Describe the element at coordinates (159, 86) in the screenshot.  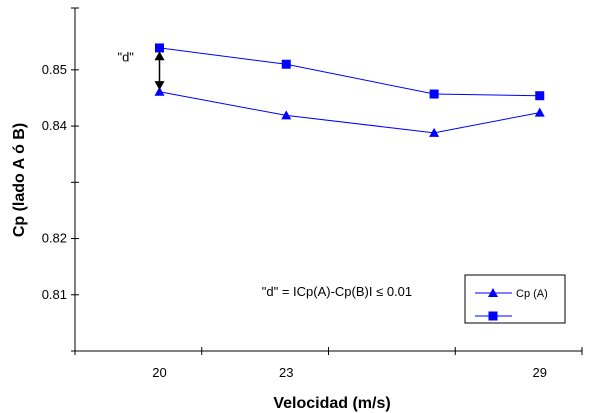
I see `double-arrow-head-down` at that location.